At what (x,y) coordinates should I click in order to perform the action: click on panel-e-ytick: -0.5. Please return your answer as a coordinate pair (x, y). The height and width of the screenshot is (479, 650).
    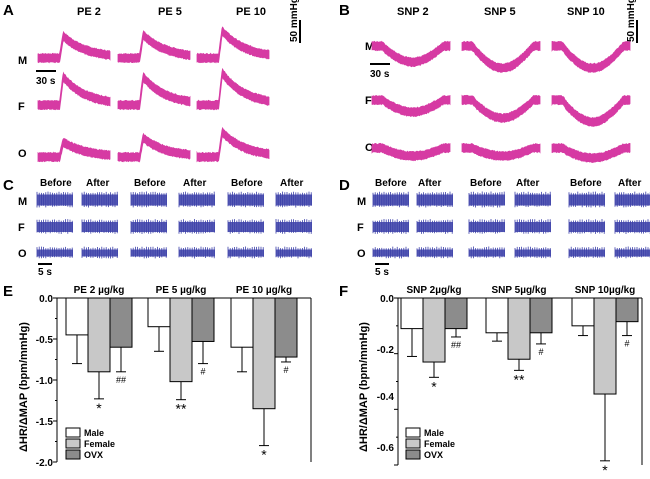
    Looking at the image, I should click on (45, 340).